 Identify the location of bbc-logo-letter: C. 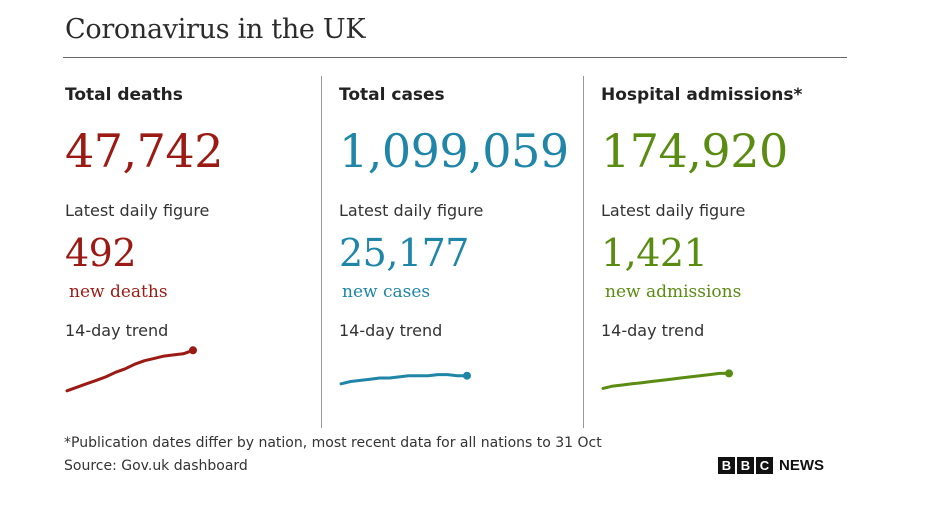
(764, 465).